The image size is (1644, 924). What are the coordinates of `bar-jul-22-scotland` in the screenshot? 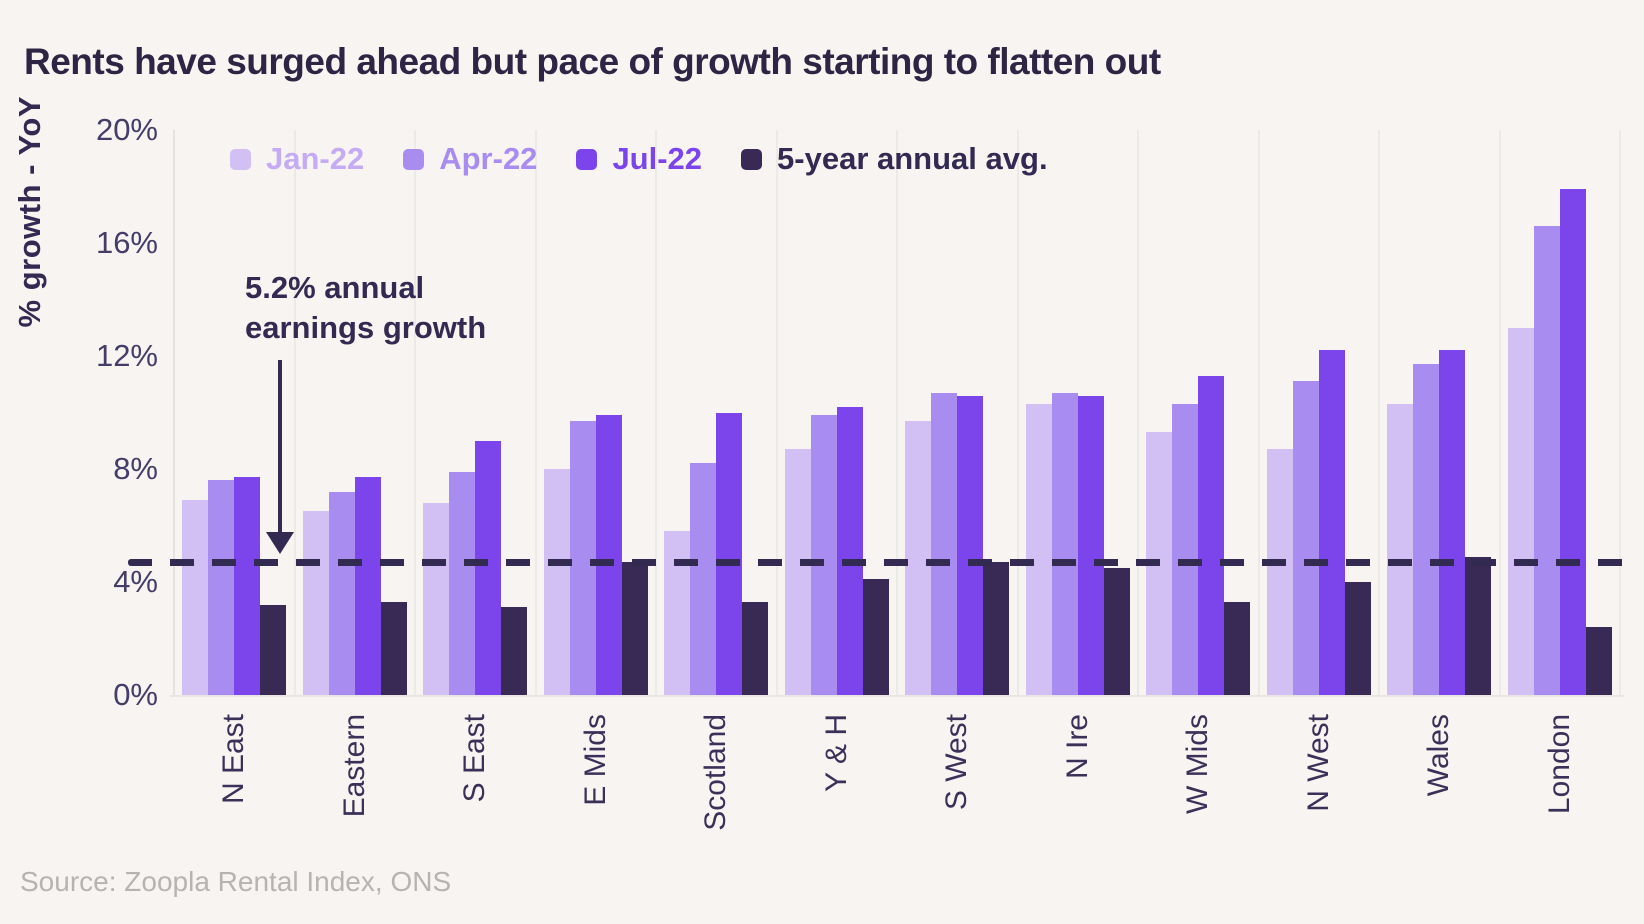 It's located at (729, 553).